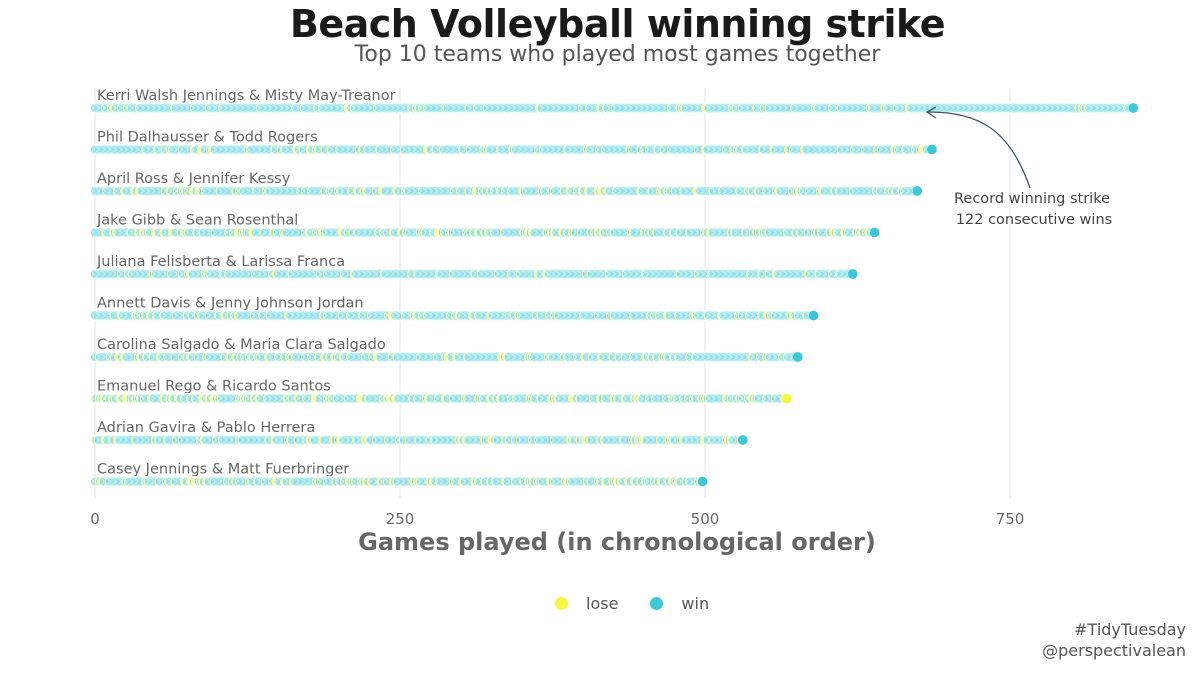 The height and width of the screenshot is (675, 1200). What do you see at coordinates (214, 387) in the screenshot?
I see `team-8-label: Emanuel Rego & Ricardo Santos` at bounding box center [214, 387].